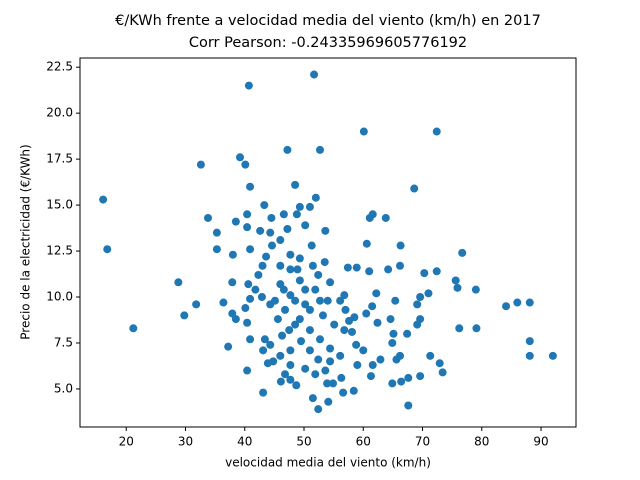  What do you see at coordinates (328, 43) in the screenshot?
I see `chart-subtitle: Corr Pearson: -0.24335969605776192` at bounding box center [328, 43].